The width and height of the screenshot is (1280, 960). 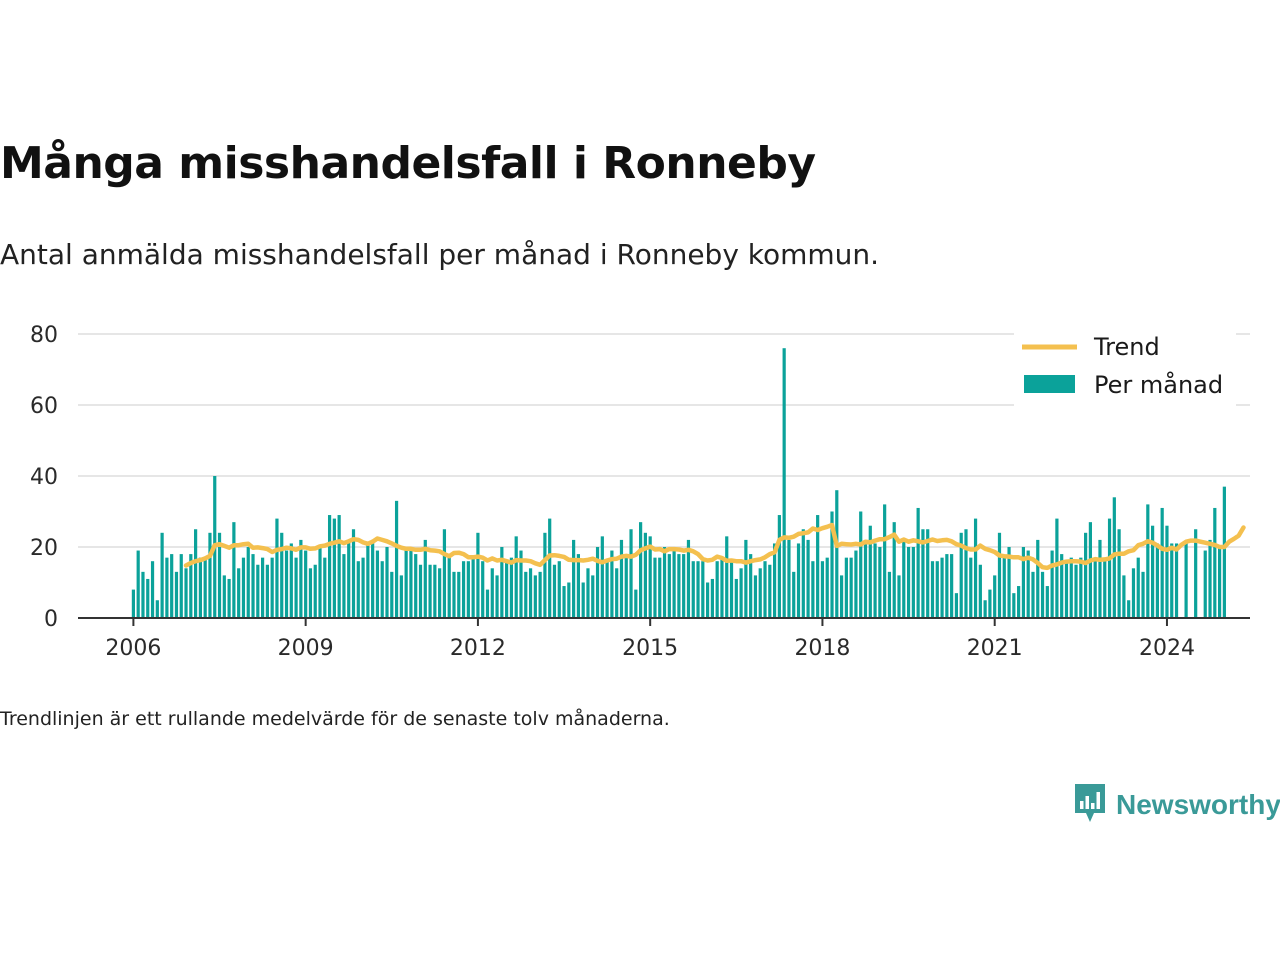 I want to click on brand-name: Newsworthy, so click(x=1198, y=804).